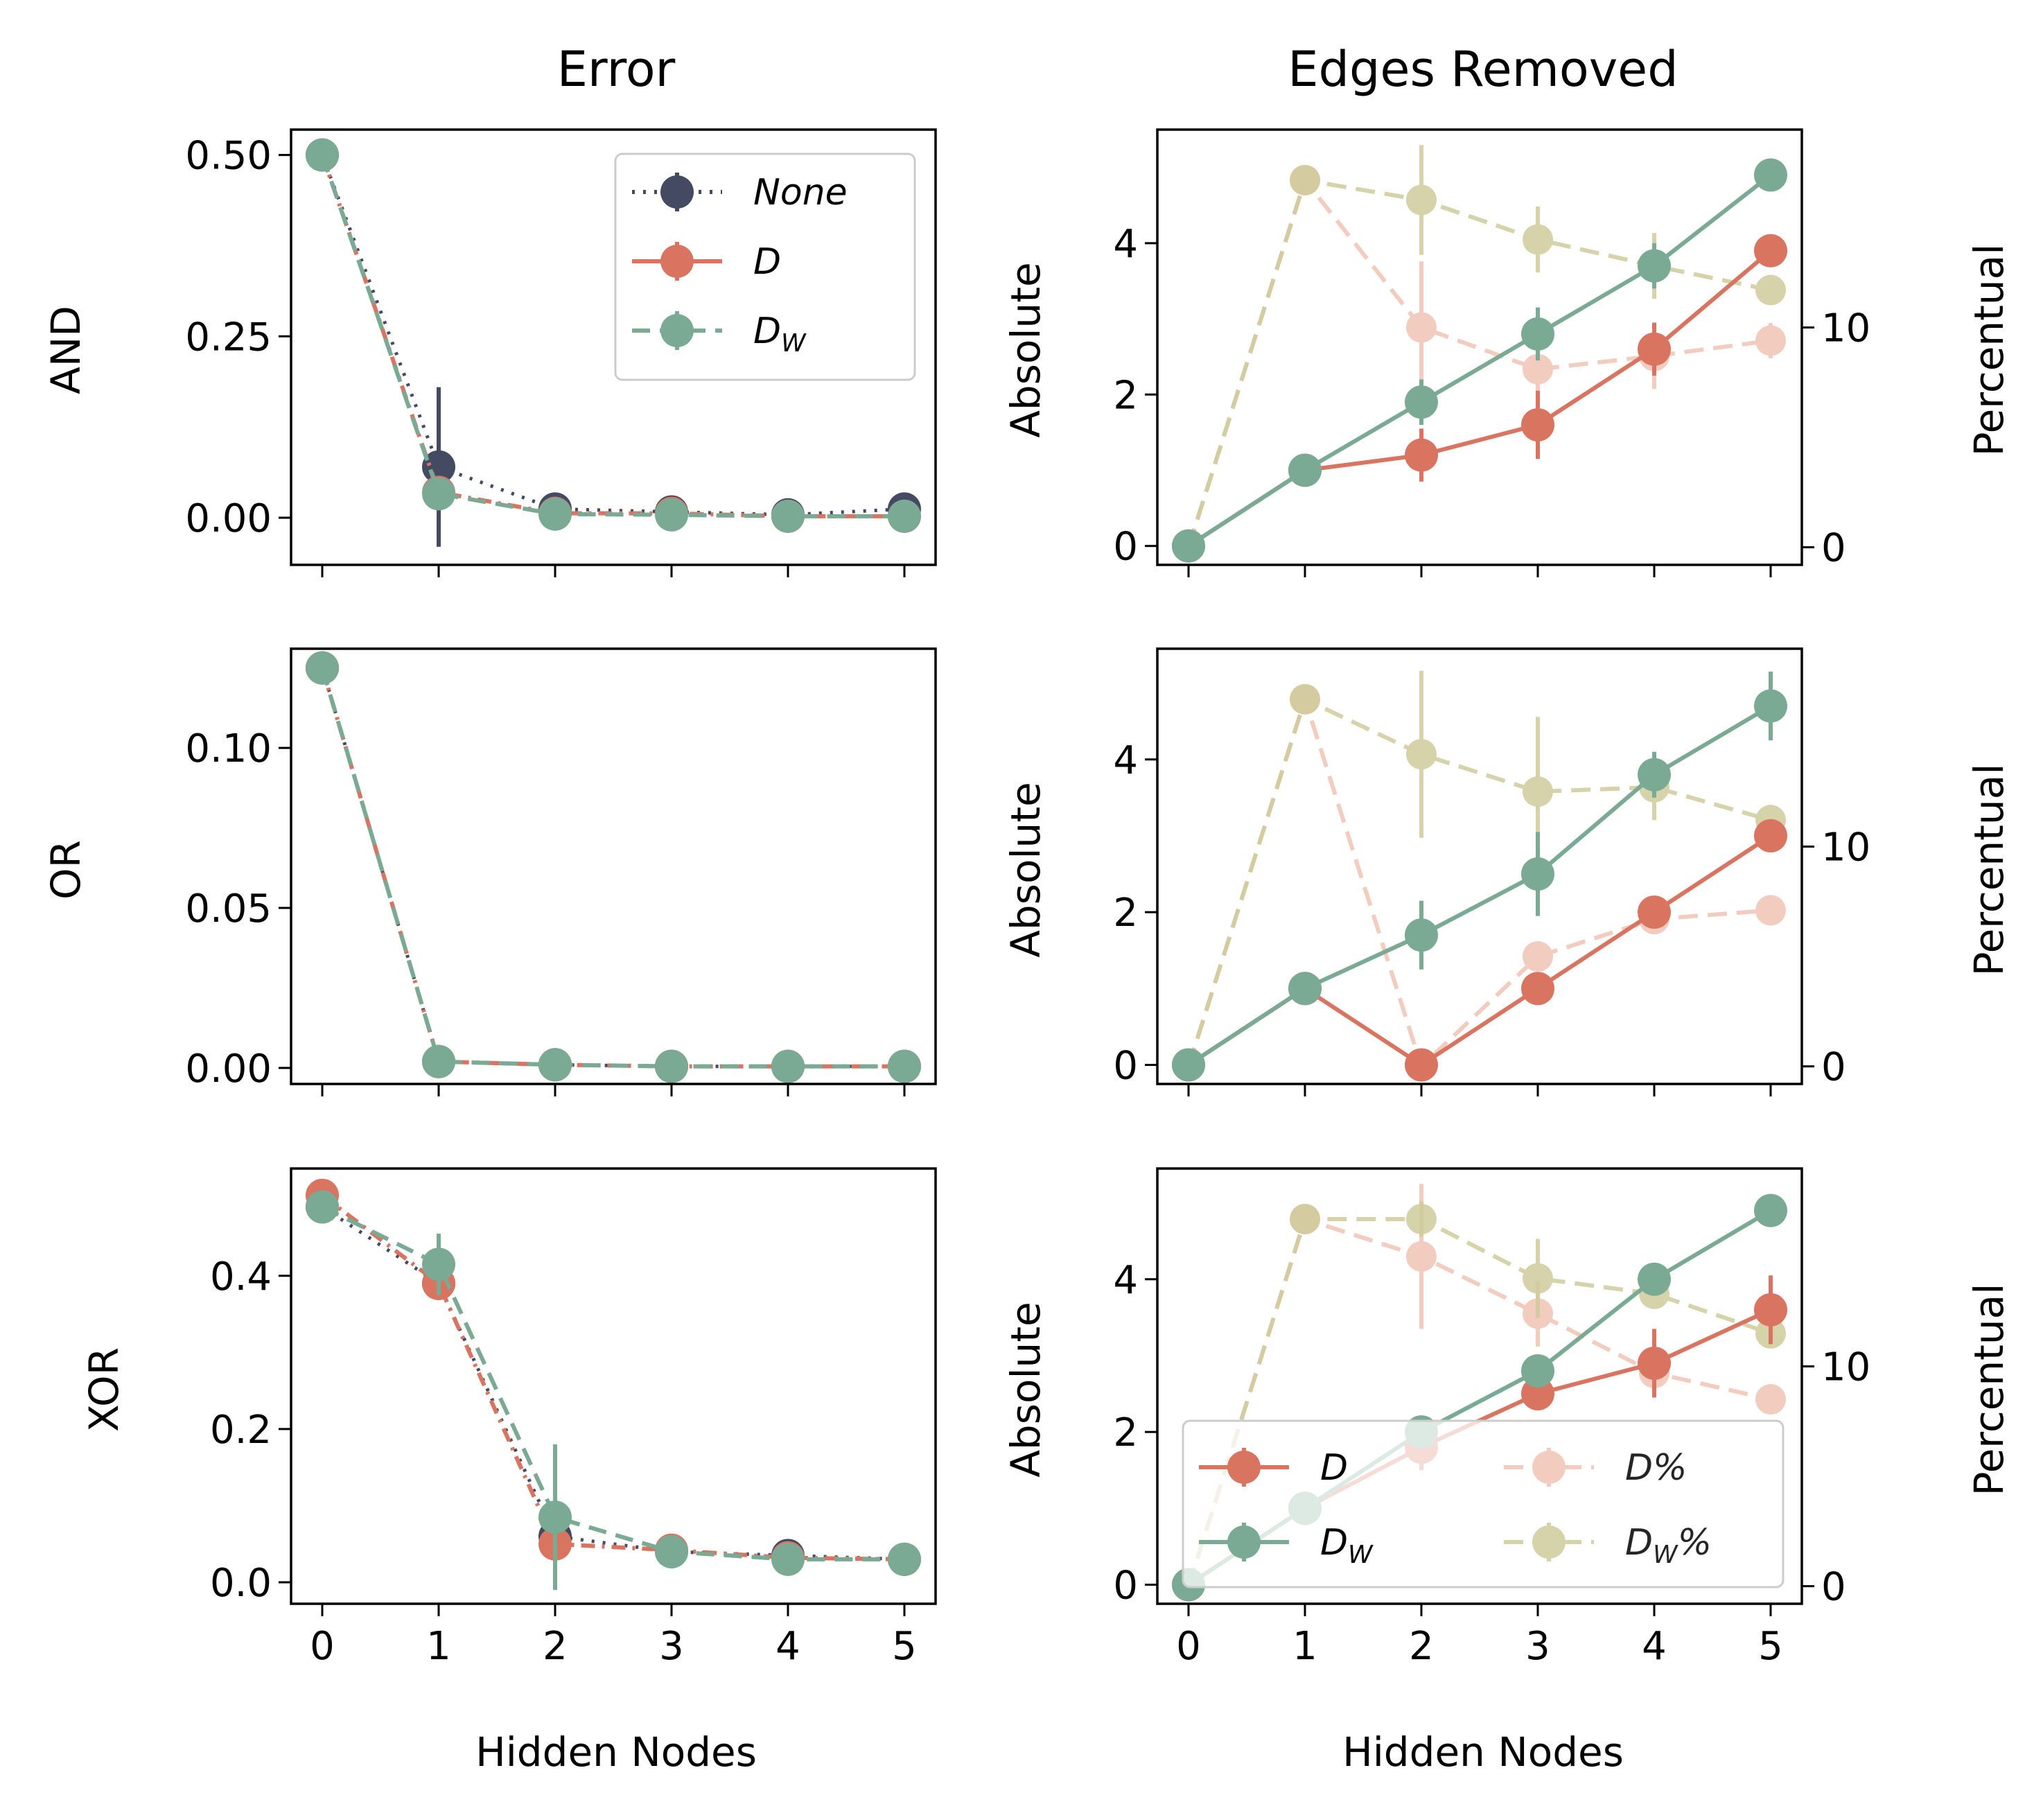 This screenshot has width=2034, height=1820. Describe the element at coordinates (241, 1277) in the screenshot. I see `y-tick-label: 0.4` at that location.